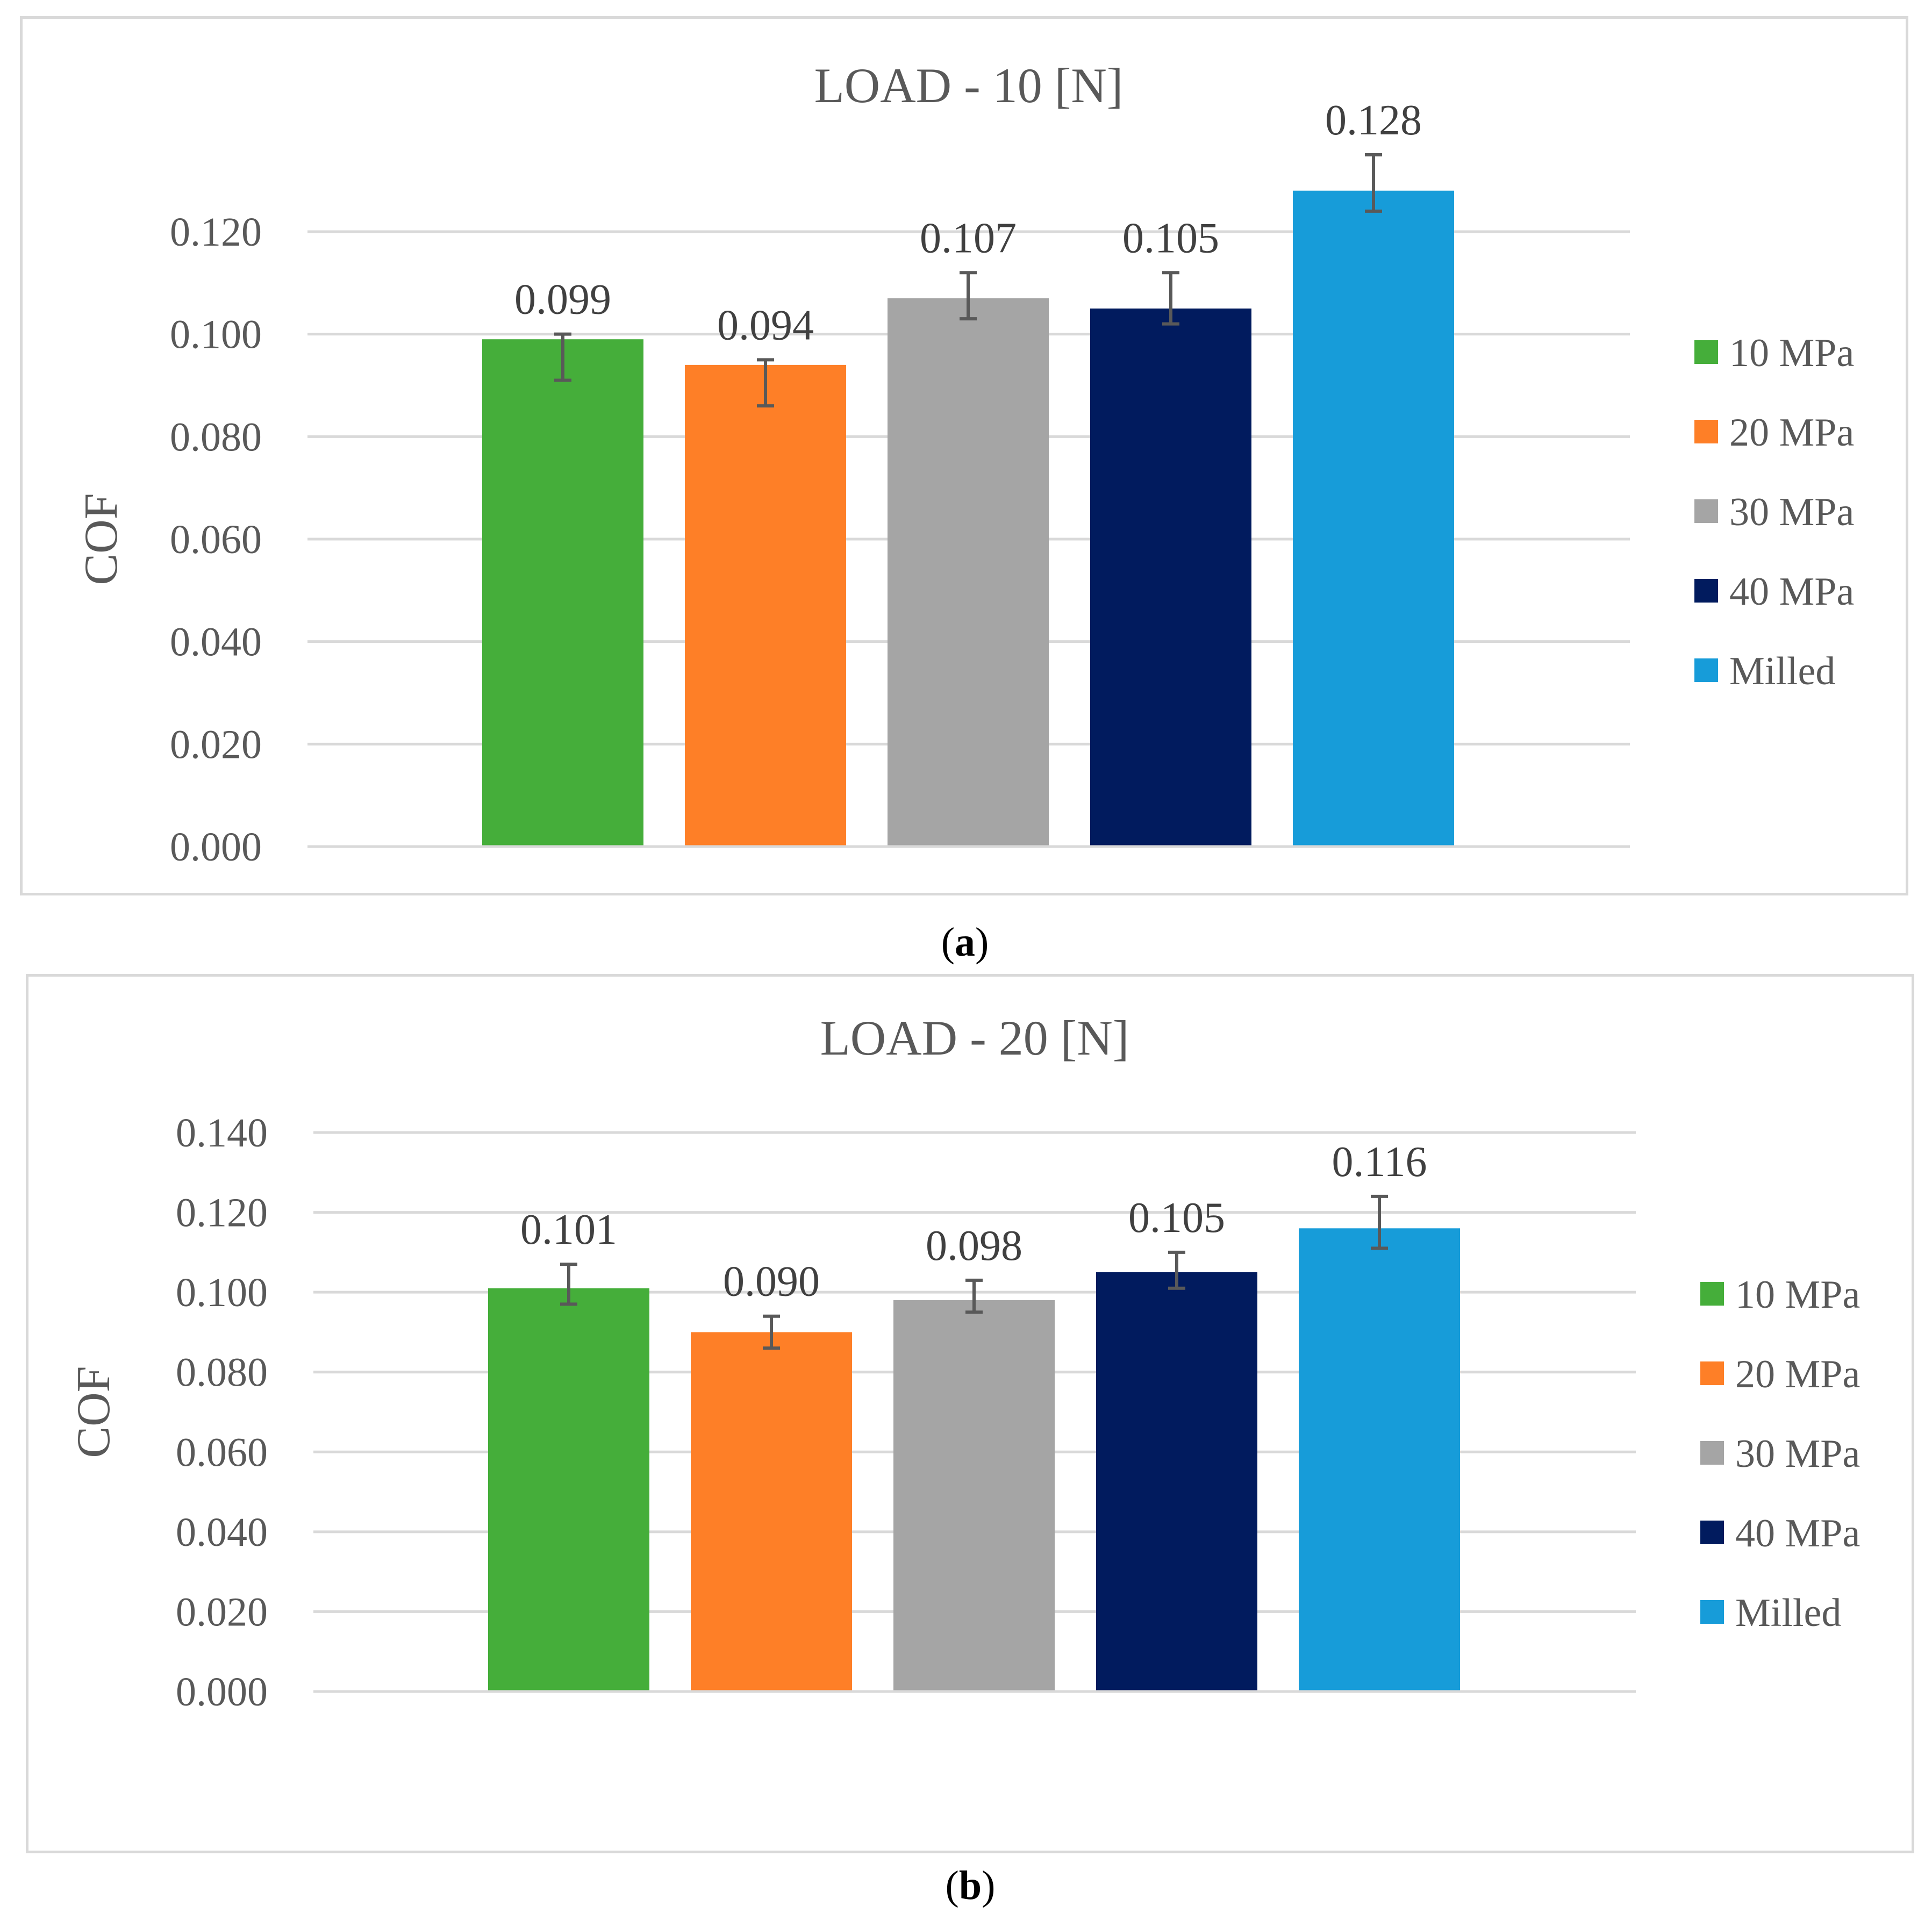  Describe the element at coordinates (1373, 120) in the screenshot. I see `data-label: 0.128` at that location.